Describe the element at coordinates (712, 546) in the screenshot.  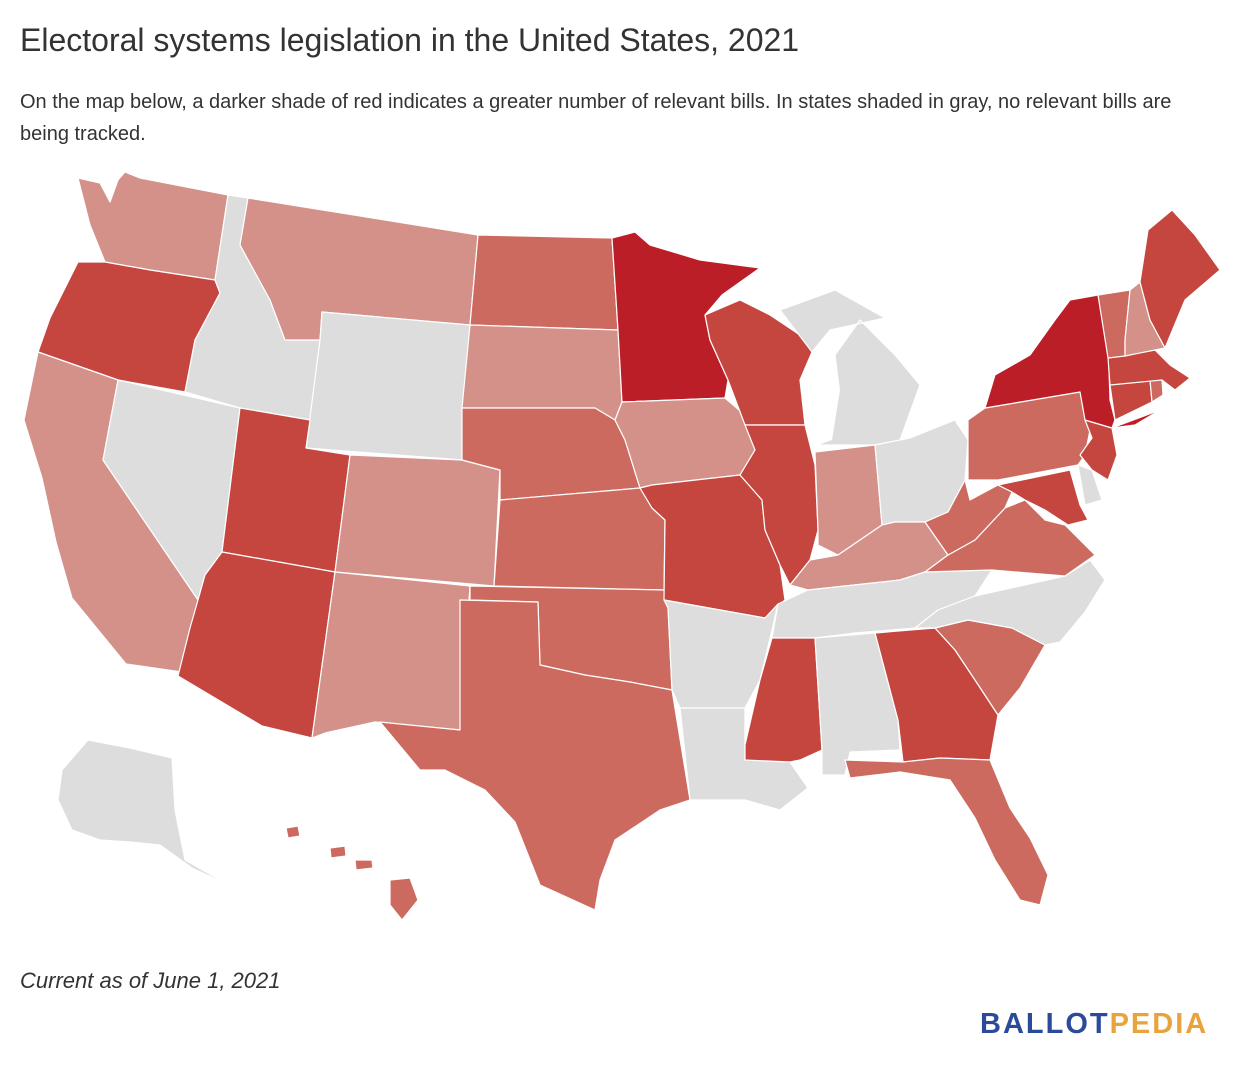
I see `state-mo` at that location.